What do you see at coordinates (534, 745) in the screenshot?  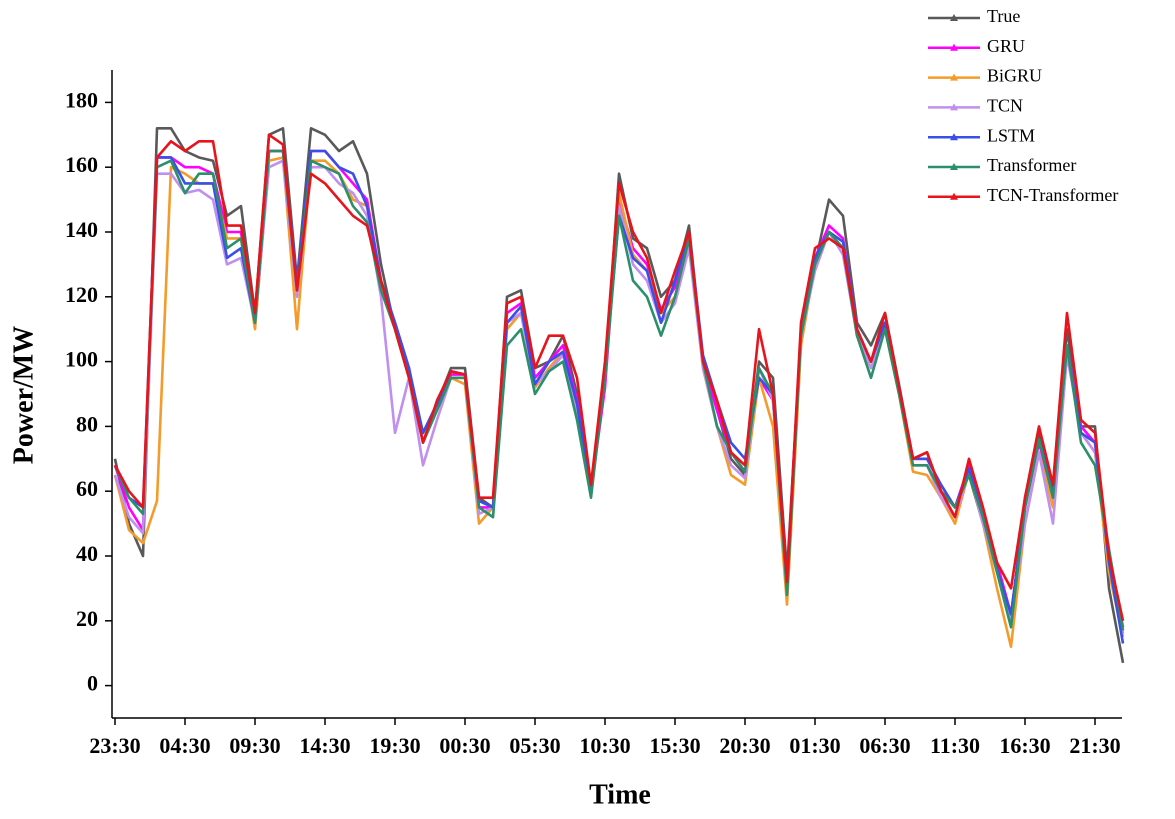 I see `x-tick-label: 05:30` at bounding box center [534, 745].